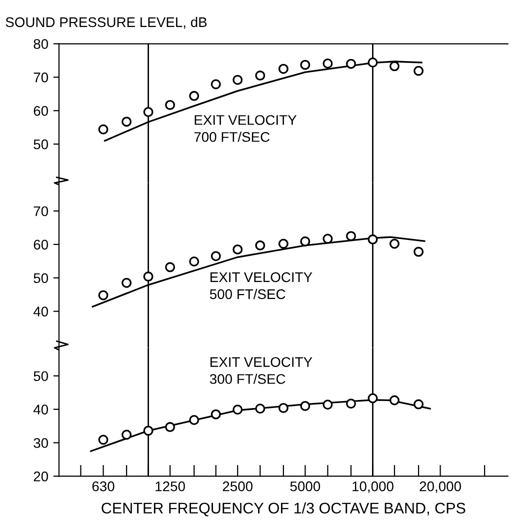  I want to click on y-tick-label: 20, so click(41, 477).